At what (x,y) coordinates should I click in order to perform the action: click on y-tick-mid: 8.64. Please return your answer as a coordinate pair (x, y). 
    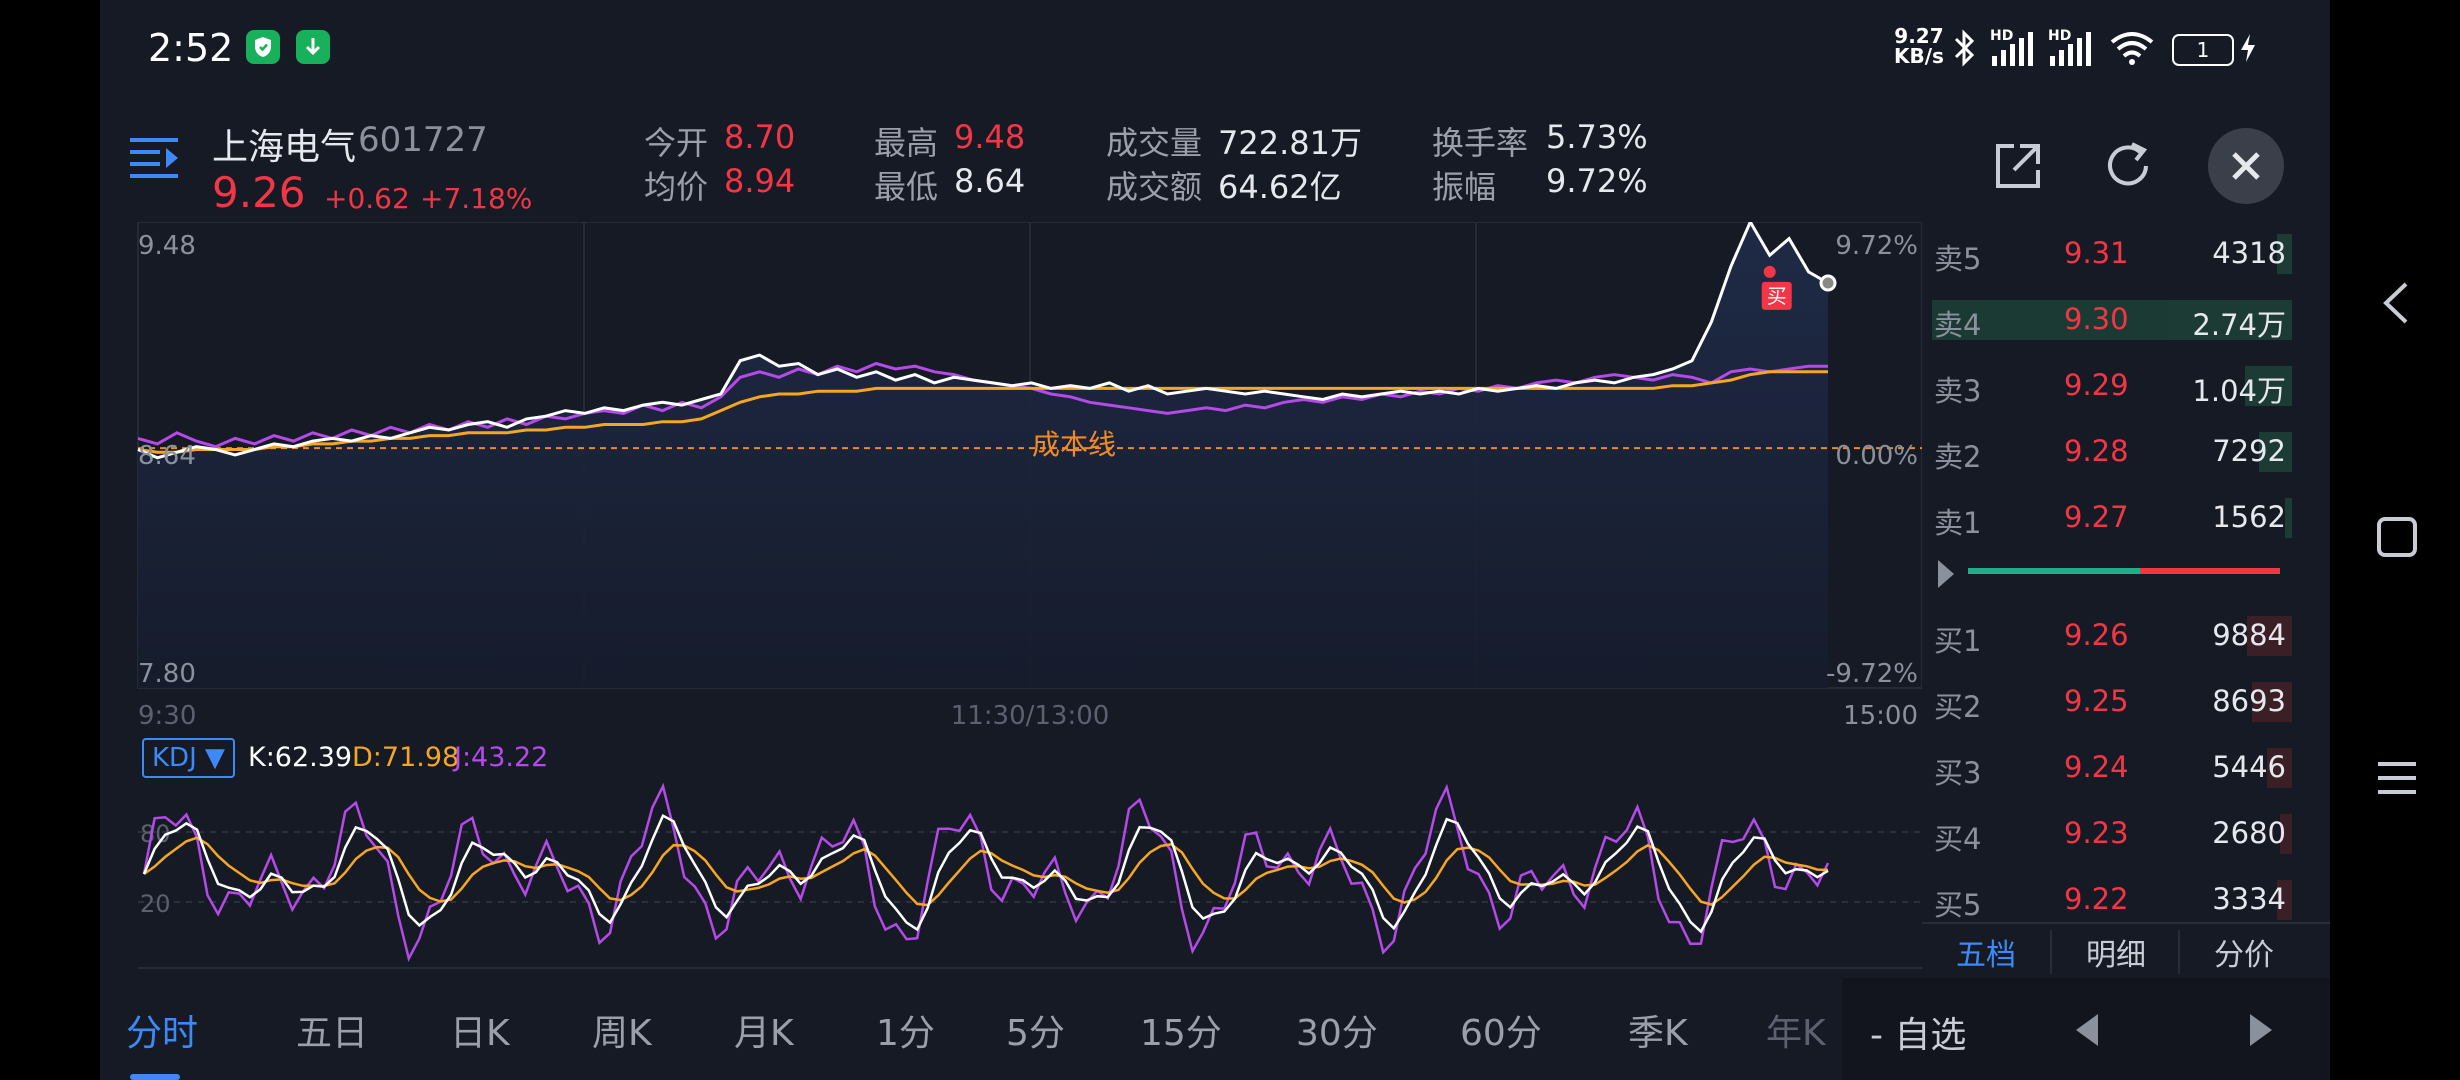
    Looking at the image, I should click on (167, 456).